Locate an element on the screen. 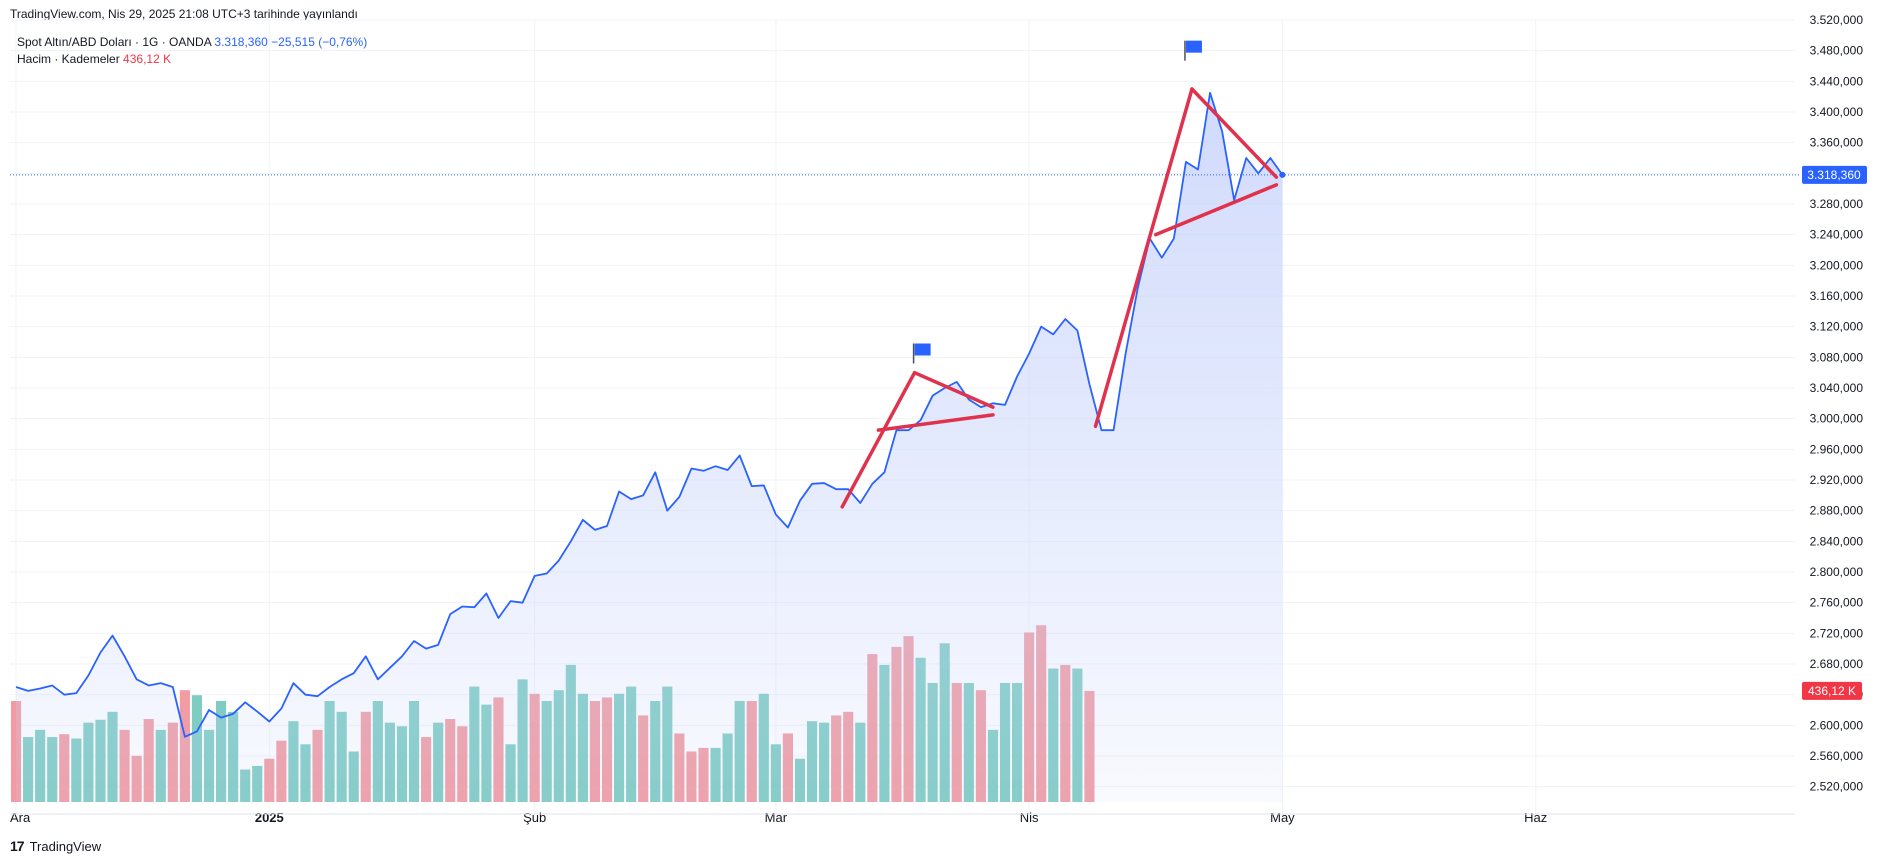 This screenshot has height=865, width=1882. volume-value: 436,12 K is located at coordinates (147, 59).